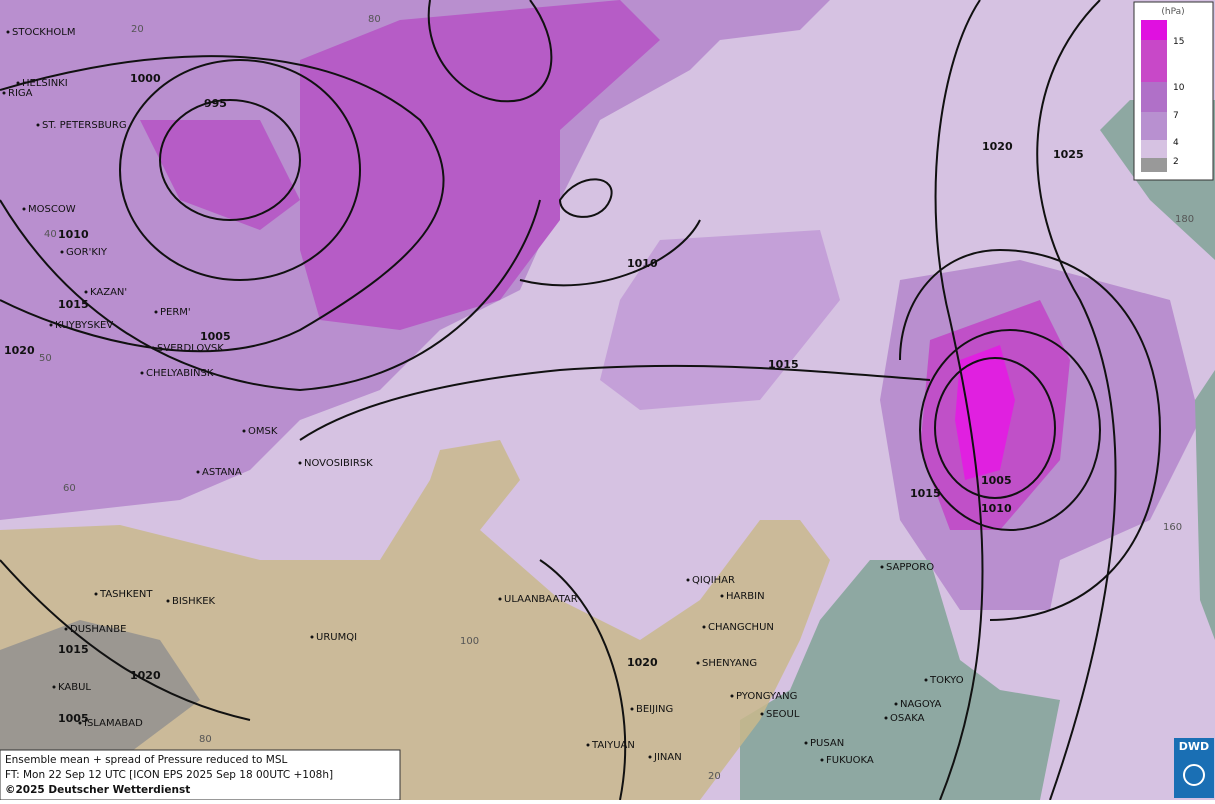 Image resolution: width=1215 pixels, height=804 pixels. Describe the element at coordinates (69, 488) in the screenshot. I see `grid-label: 60` at that location.